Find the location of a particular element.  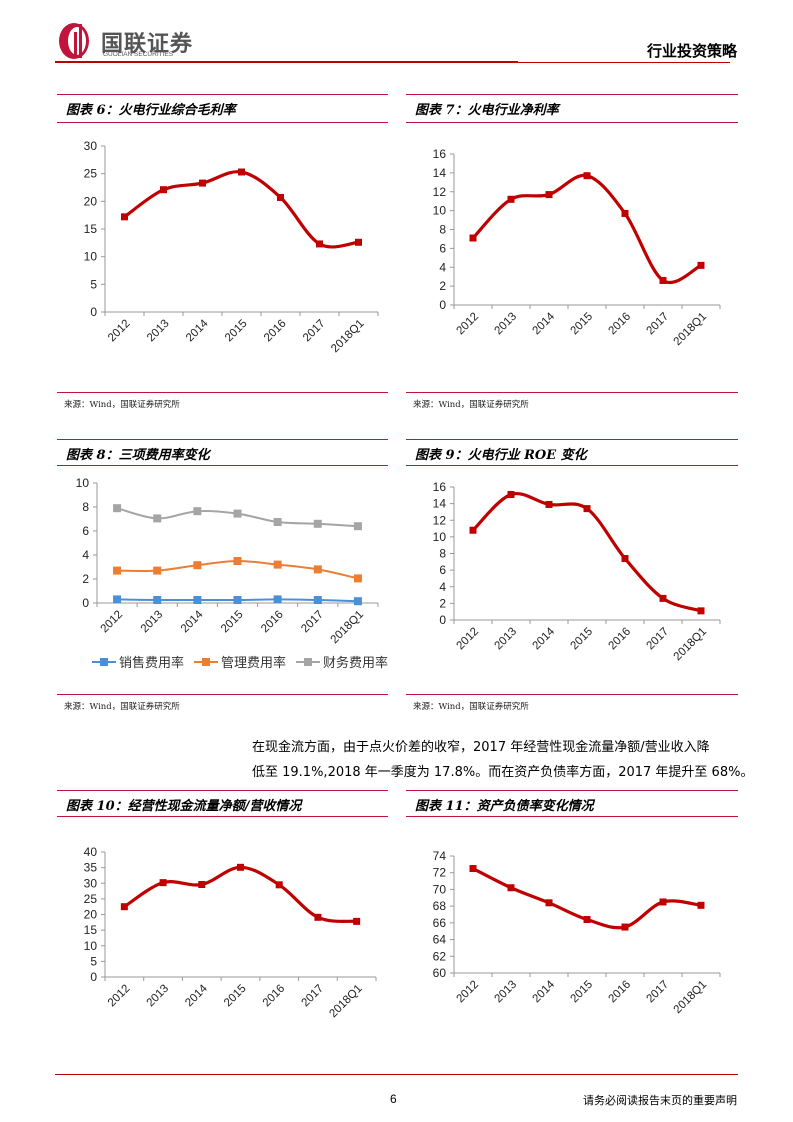

chart6-title: 图表 6：火电行业综合毛利率 is located at coordinates (151, 110).